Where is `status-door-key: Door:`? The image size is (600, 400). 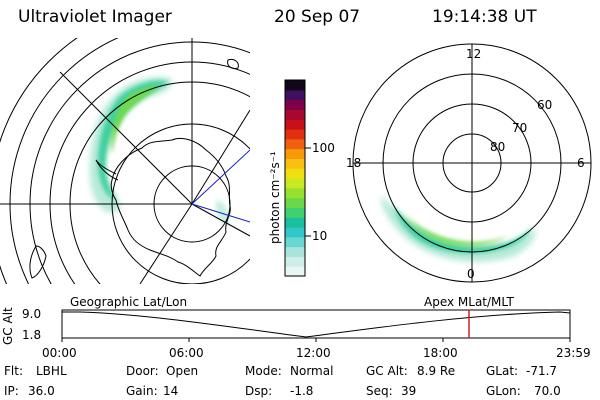
status-door-key: Door: is located at coordinates (142, 371).